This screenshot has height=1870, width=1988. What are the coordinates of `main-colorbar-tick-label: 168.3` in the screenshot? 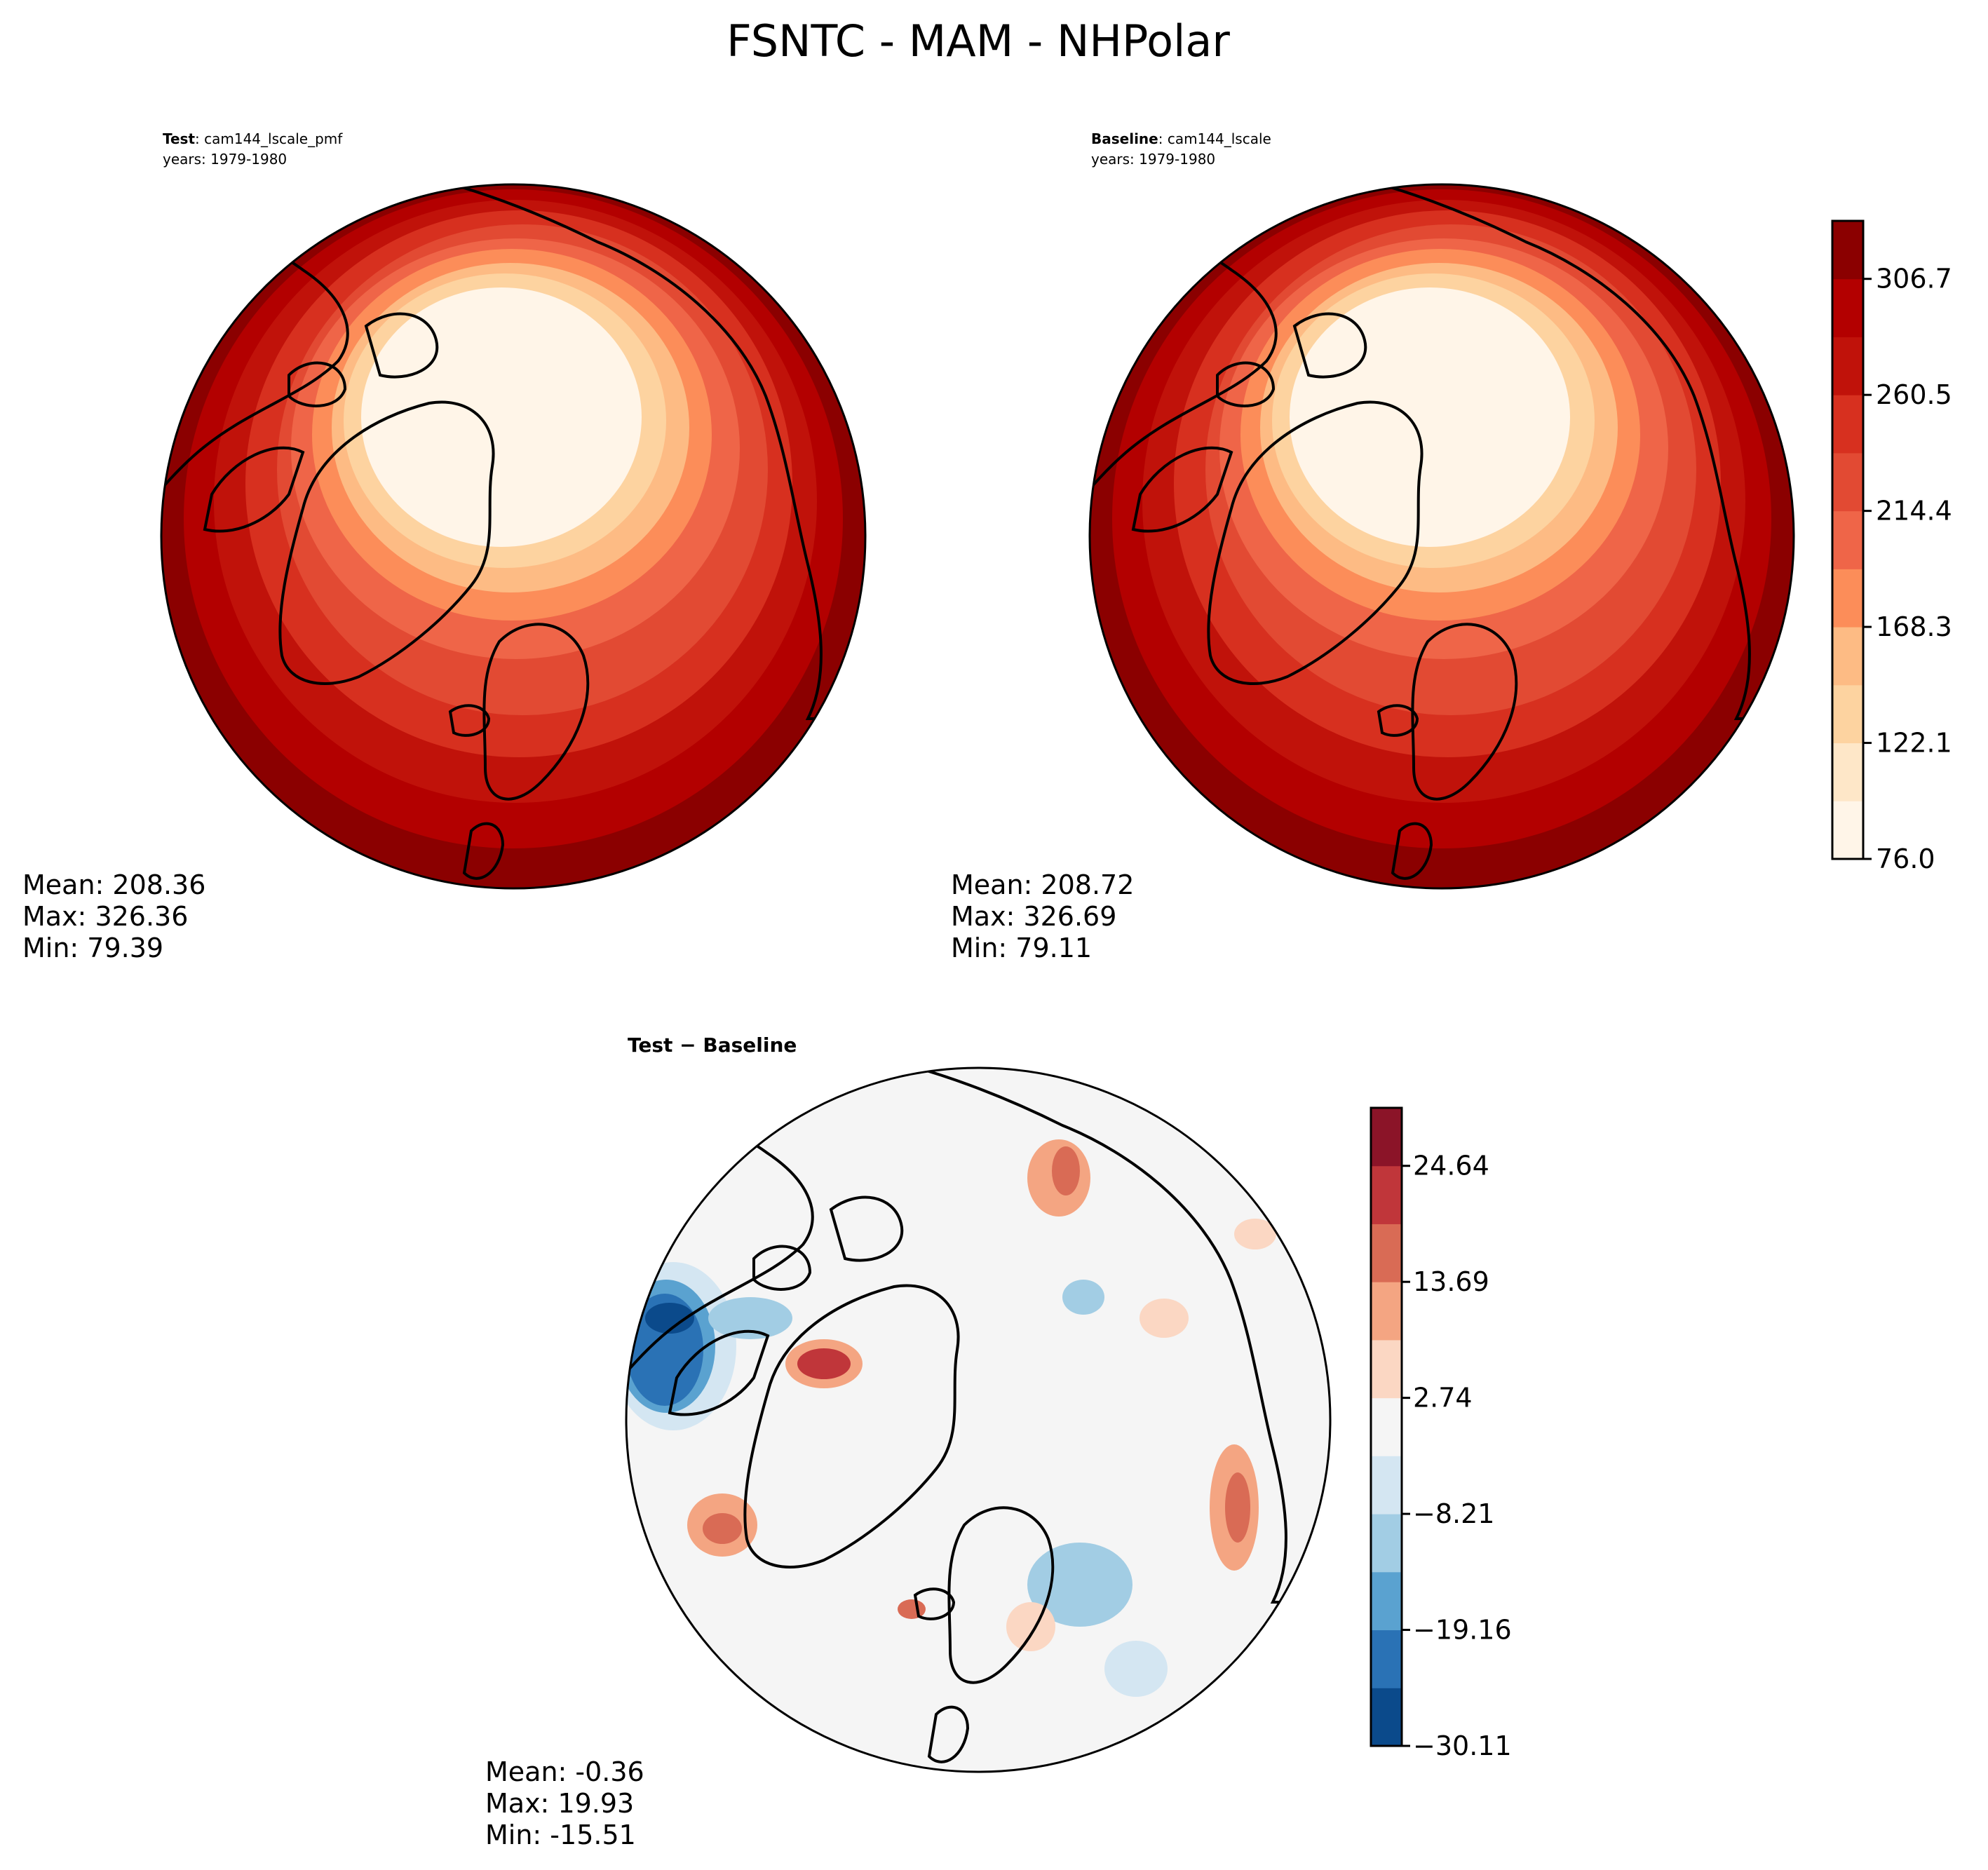 It's located at (1914, 626).